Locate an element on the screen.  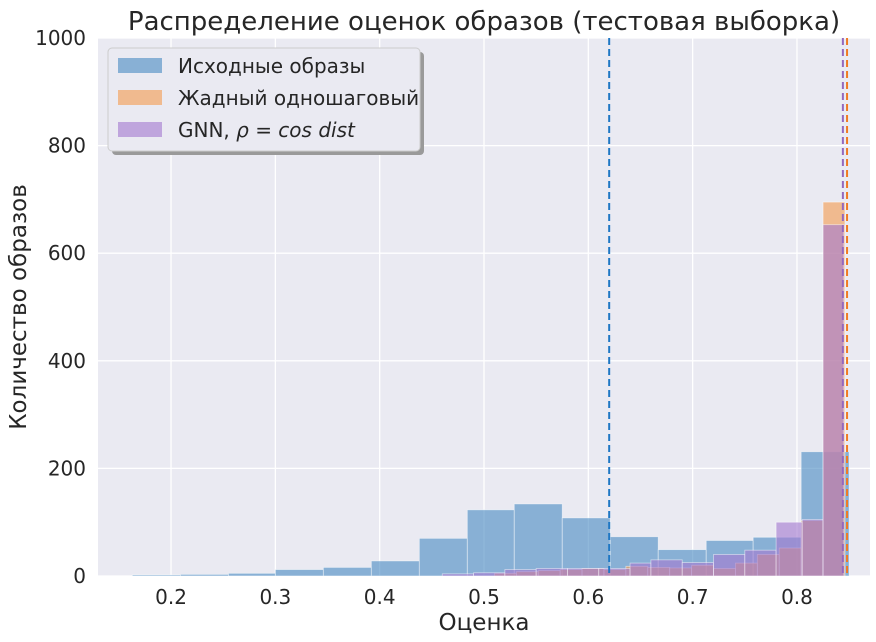
x-axis-ticks: 0.2 0.3 0.4 0.5 0.6 0.7 0.8 is located at coordinates (484, 597).